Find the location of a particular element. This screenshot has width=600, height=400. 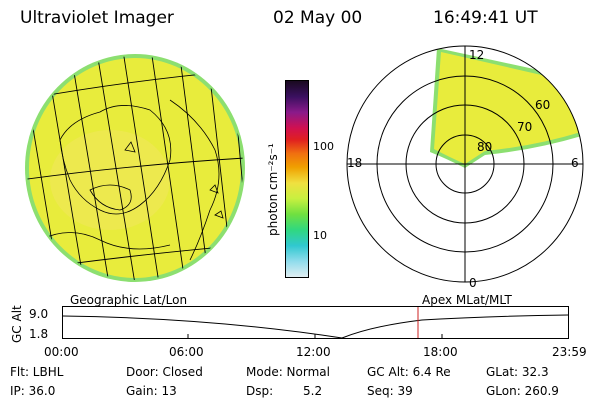

dsp-value: 5.2 is located at coordinates (313, 391).